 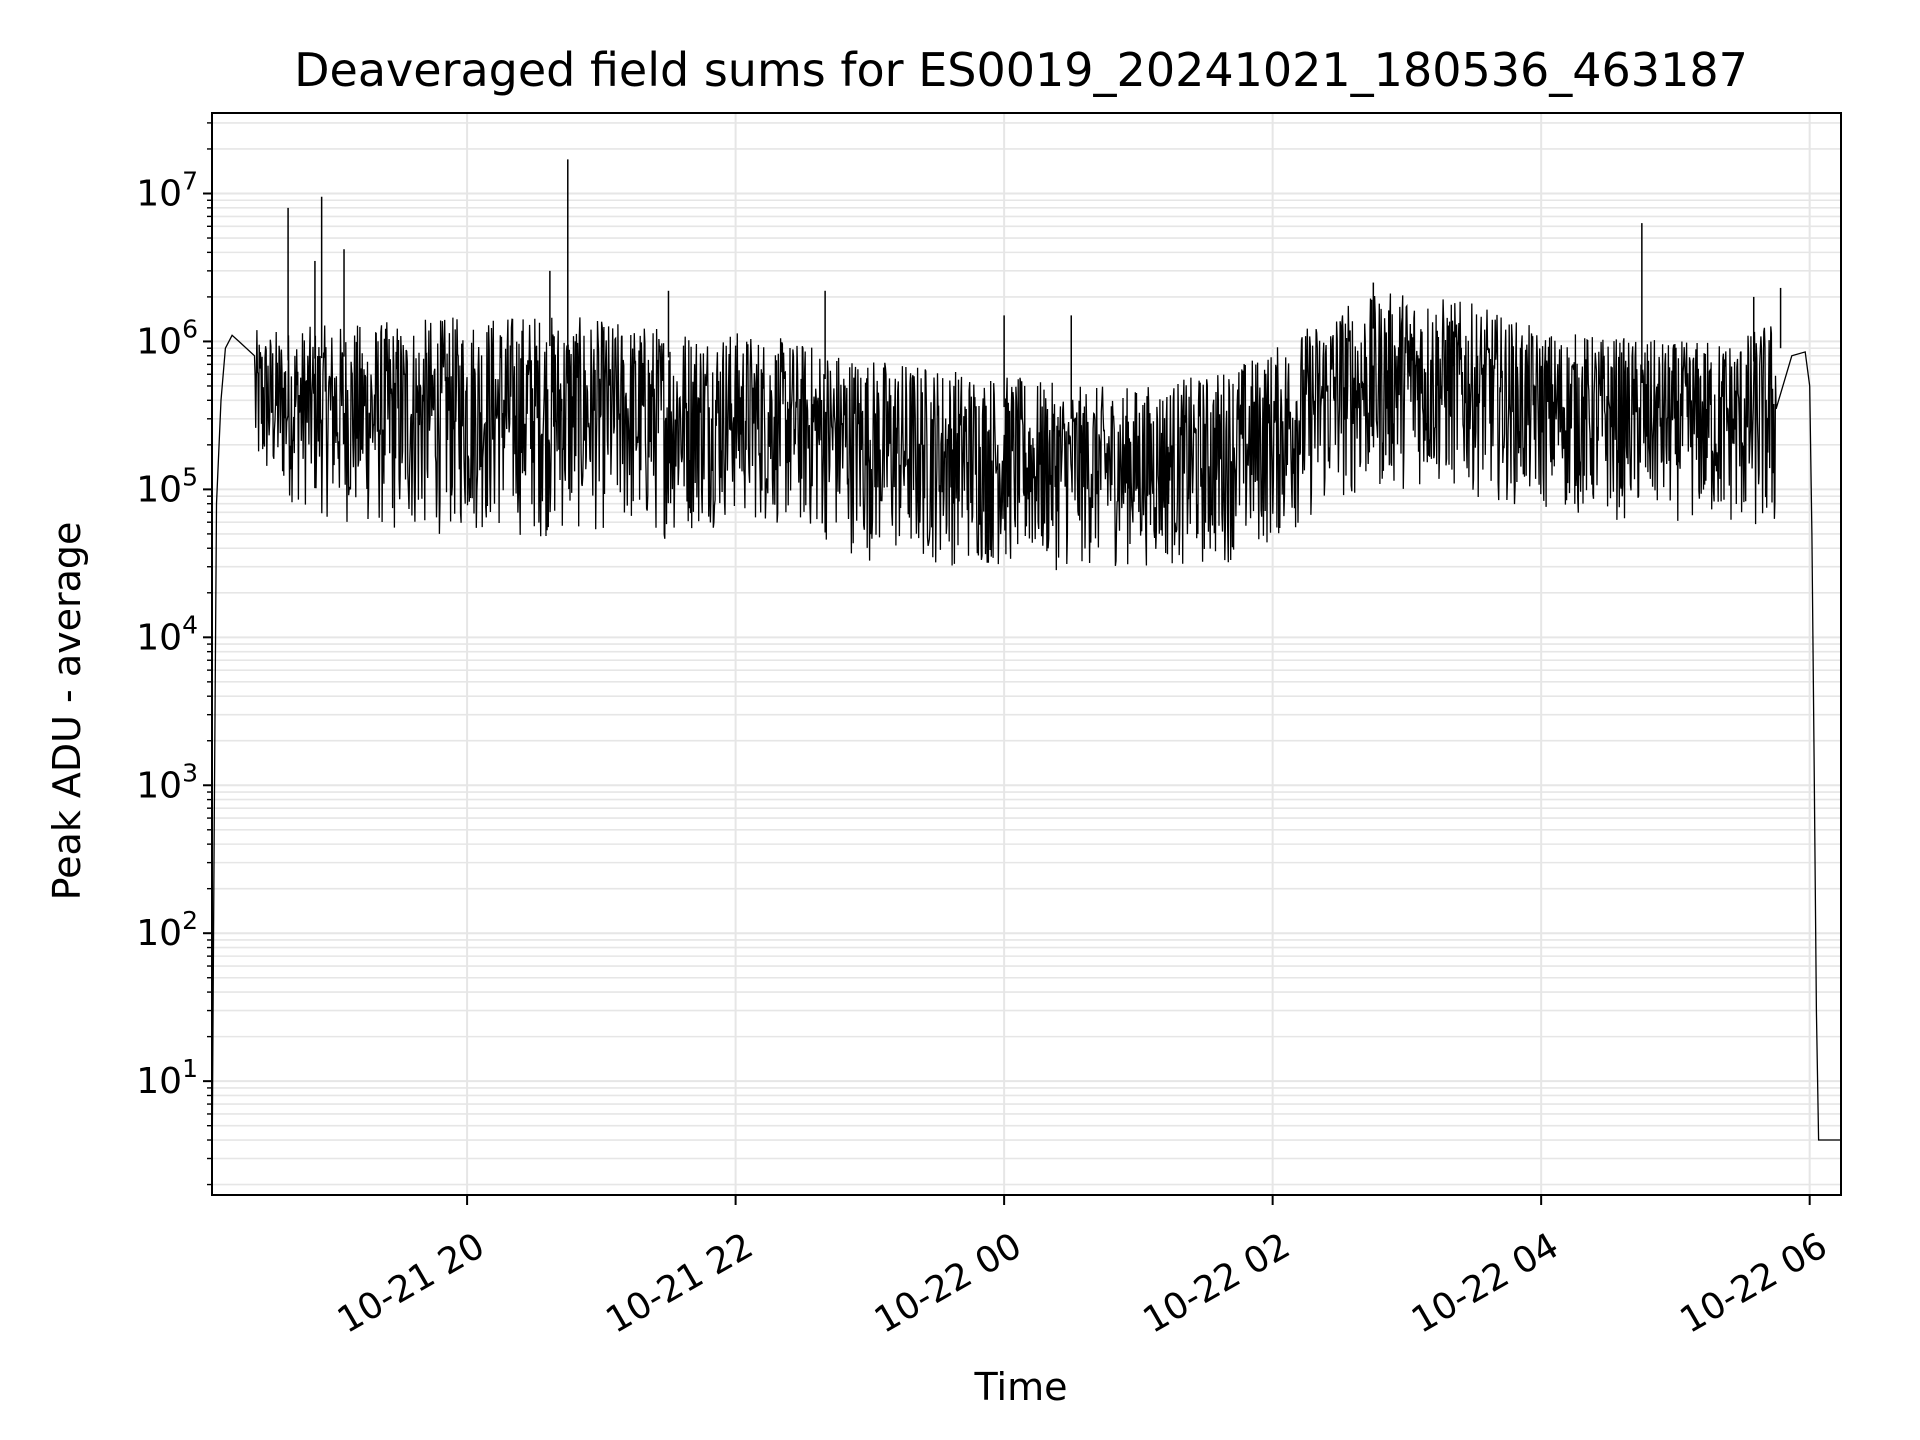 I want to click on y-tick-exponent: 1, so click(x=190, y=1068).